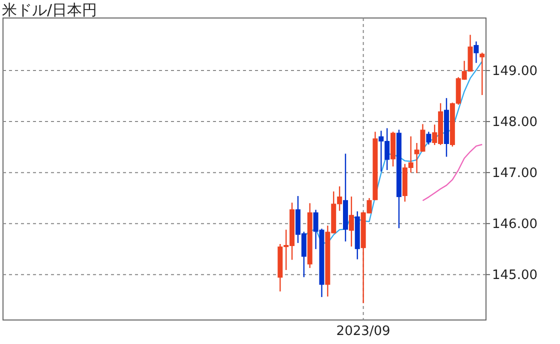 The width and height of the screenshot is (560, 344). I want to click on y-tick-label: 146.00, so click(515, 224).